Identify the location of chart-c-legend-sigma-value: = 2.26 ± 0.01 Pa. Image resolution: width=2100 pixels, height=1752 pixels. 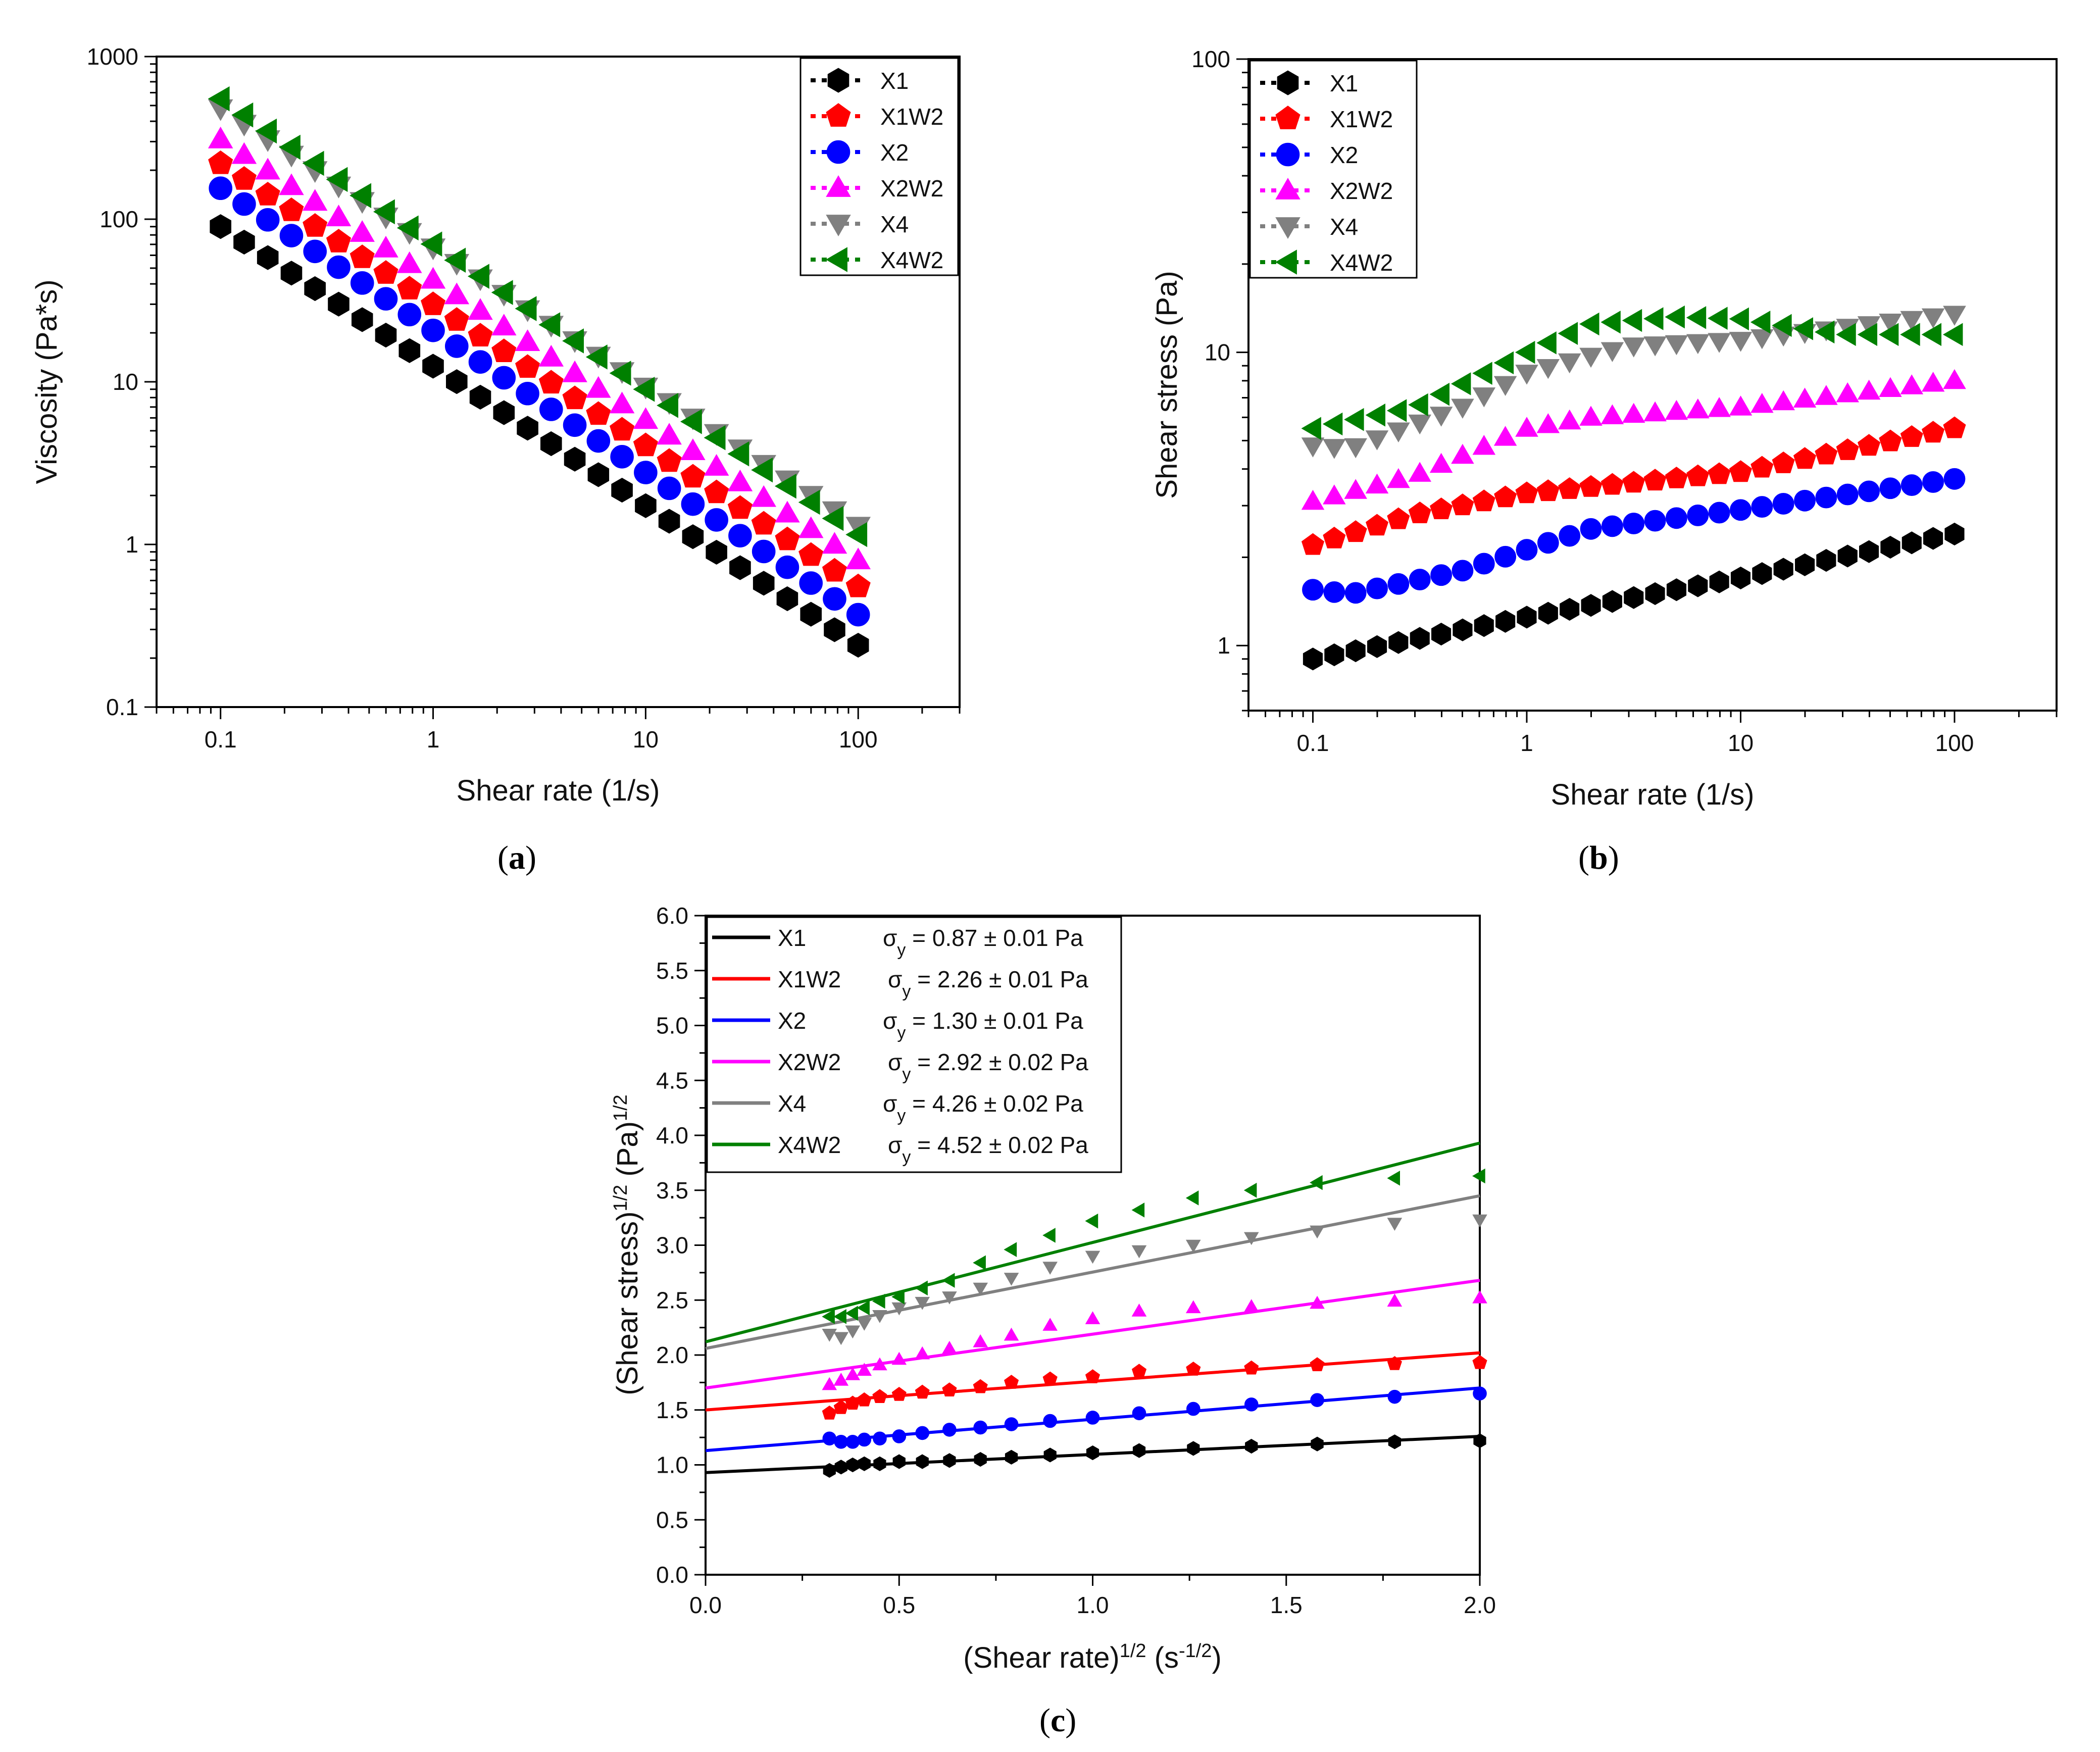
(1000, 979).